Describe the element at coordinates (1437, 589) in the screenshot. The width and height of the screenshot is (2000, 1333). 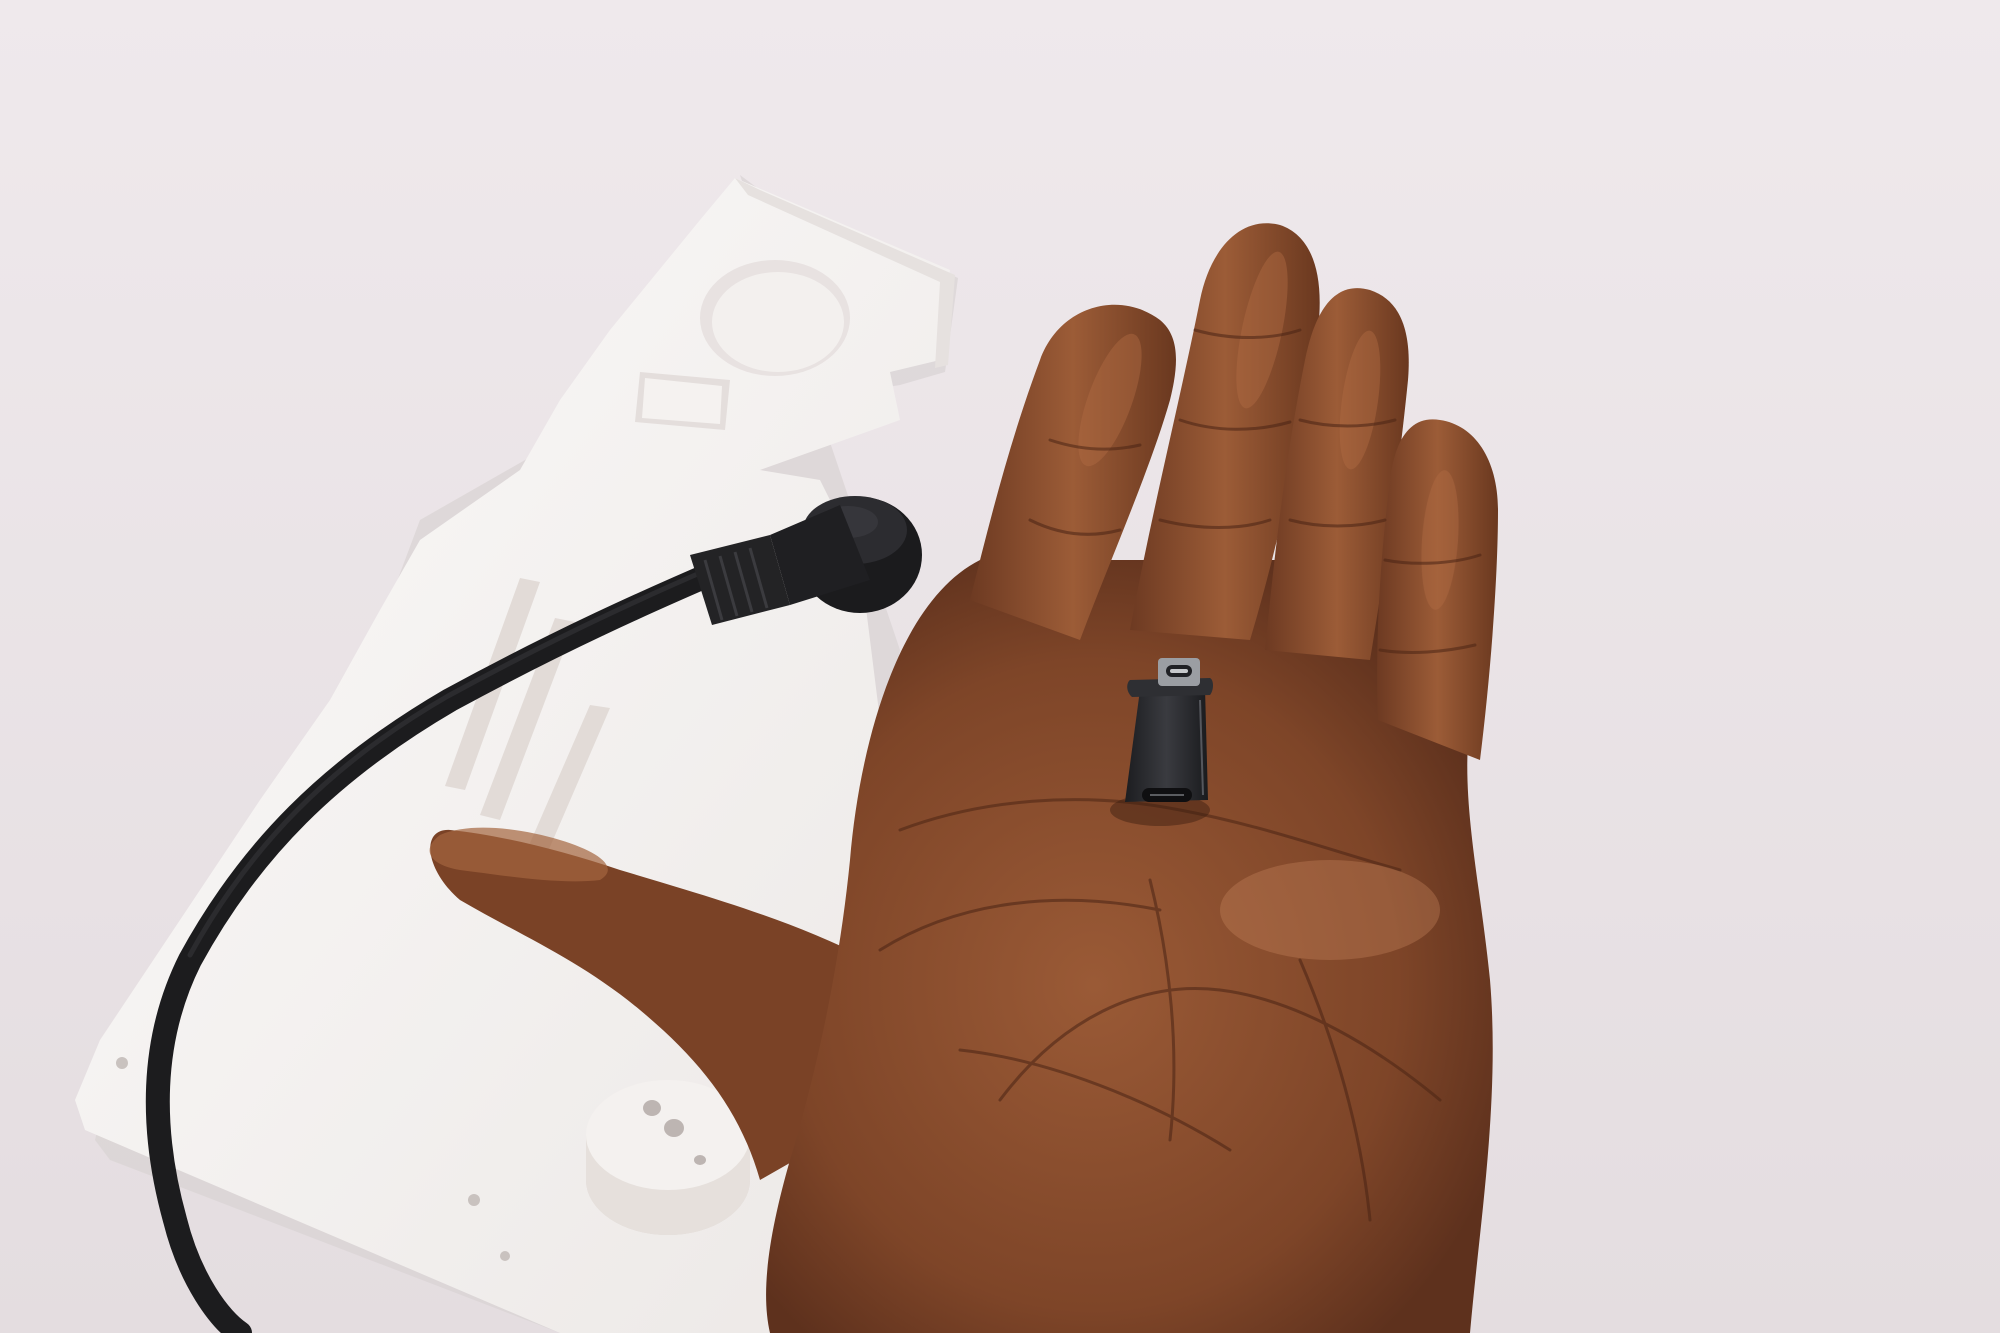
I see `little-finger` at that location.